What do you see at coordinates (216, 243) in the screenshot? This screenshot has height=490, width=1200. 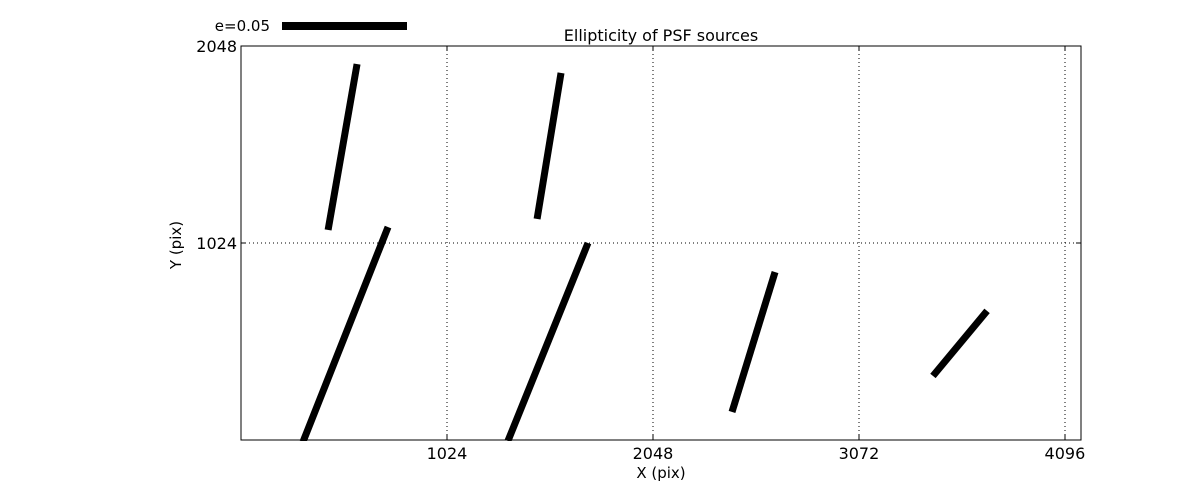 I see `y-tick-label: 1024` at bounding box center [216, 243].